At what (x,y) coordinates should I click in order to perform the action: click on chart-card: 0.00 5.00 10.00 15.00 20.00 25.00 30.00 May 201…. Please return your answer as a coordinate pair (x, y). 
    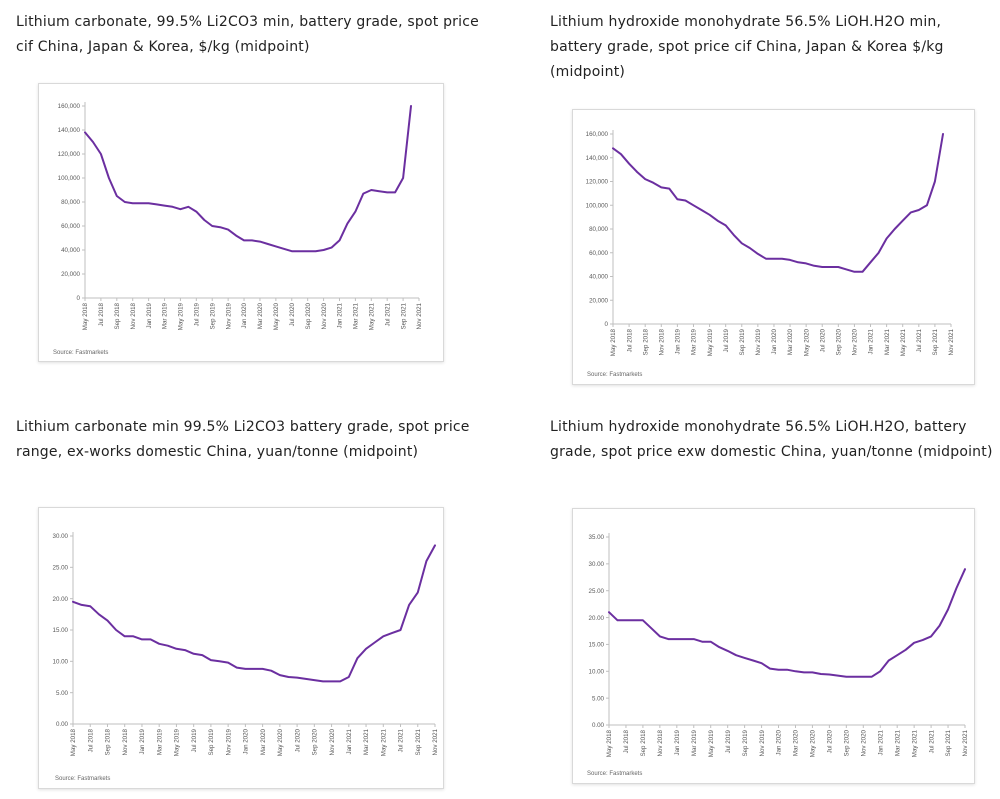
    Looking at the image, I should click on (241, 648).